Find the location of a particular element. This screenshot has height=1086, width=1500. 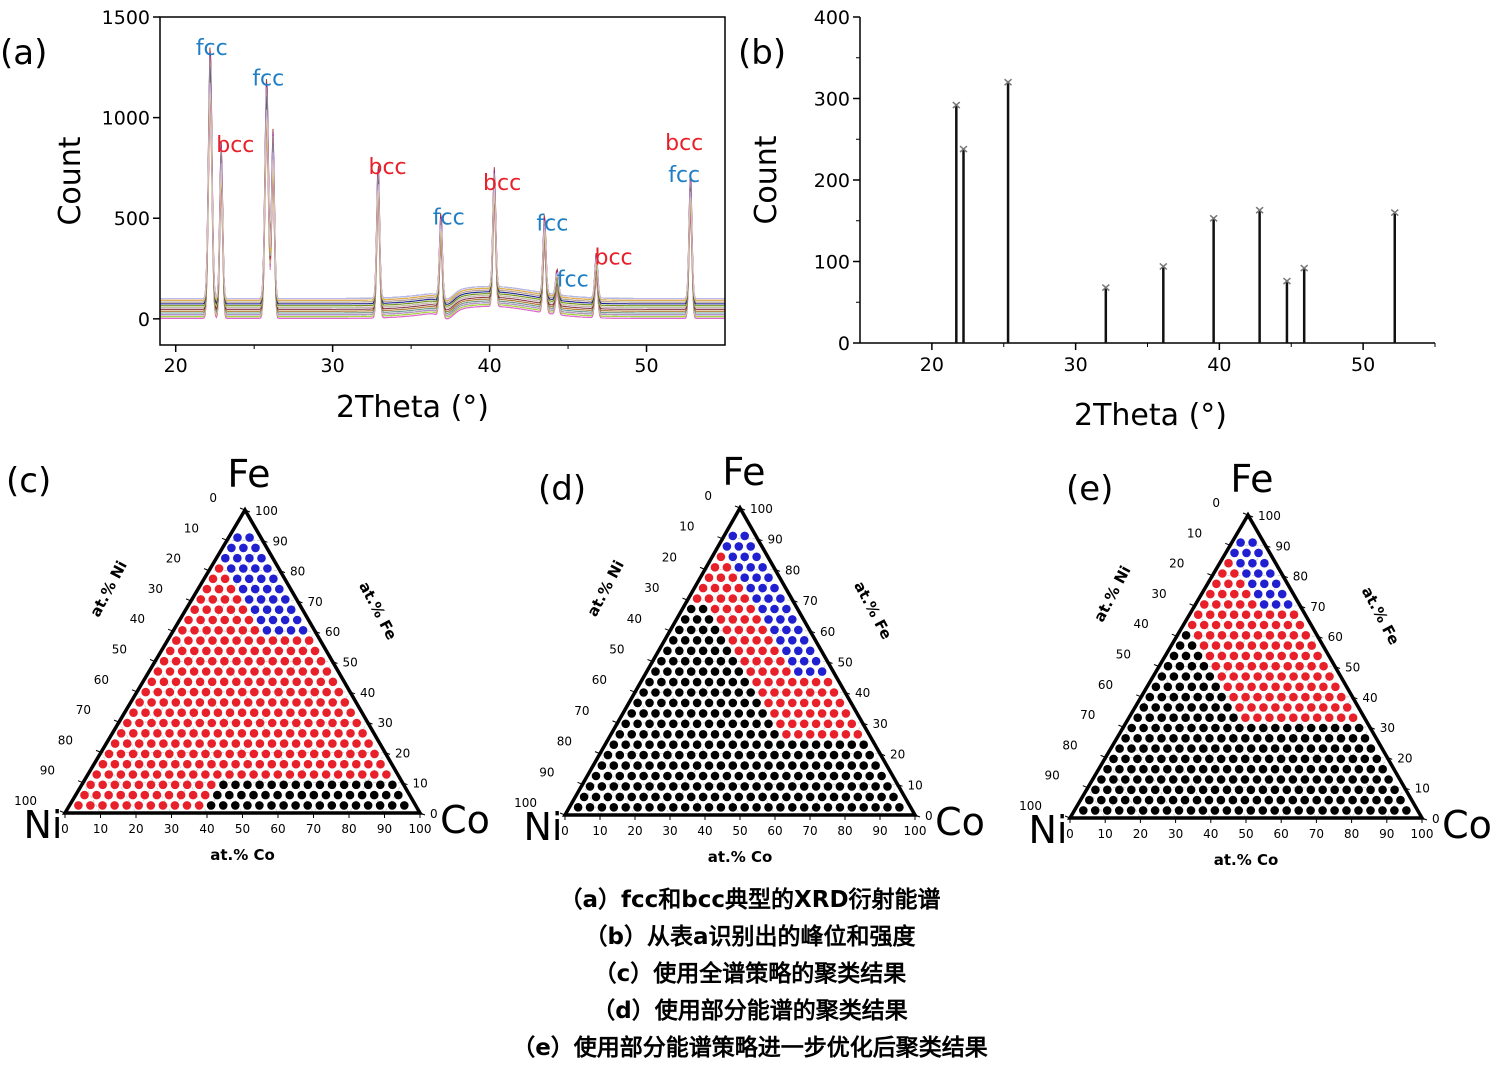

peak-marker is located at coordinates (1394, 213).